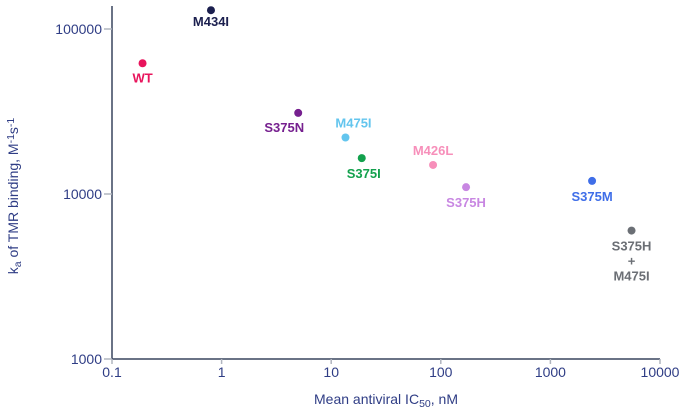  I want to click on data-point-label-M475I: M475I, so click(353, 123).